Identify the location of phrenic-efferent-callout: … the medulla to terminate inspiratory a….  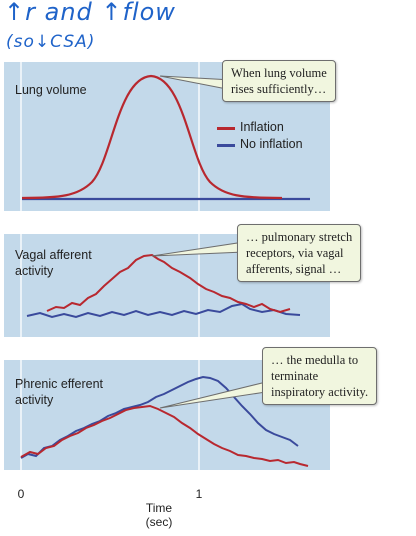
(320, 376).